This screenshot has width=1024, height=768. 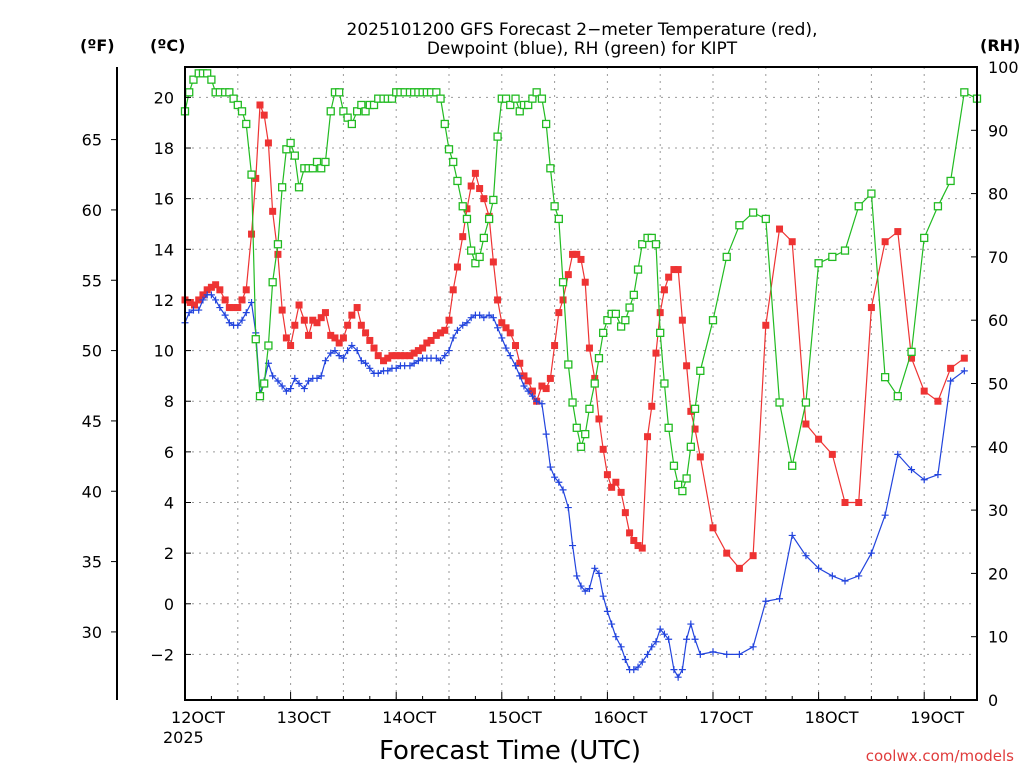 What do you see at coordinates (164, 199) in the screenshot?
I see `celsius-tick-label: 16` at bounding box center [164, 199].